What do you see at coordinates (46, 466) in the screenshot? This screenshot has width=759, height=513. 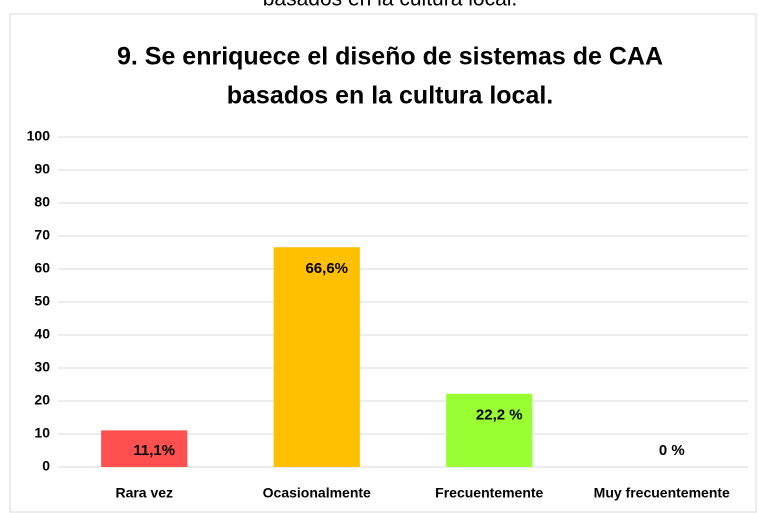 I see `y-tick-label: 0` at bounding box center [46, 466].